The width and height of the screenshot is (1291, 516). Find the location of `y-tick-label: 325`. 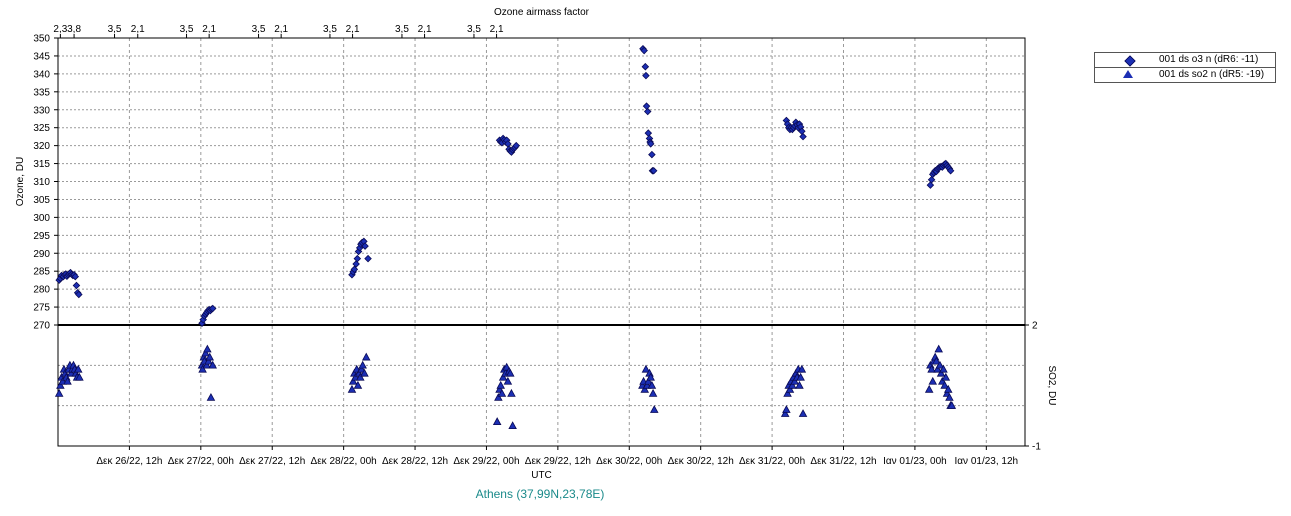

y-tick-label: 325 is located at coordinates (41, 128).